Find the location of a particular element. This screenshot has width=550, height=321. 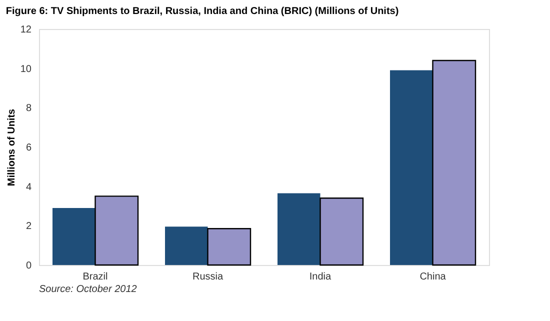

x-tick-label: Russia is located at coordinates (208, 277).